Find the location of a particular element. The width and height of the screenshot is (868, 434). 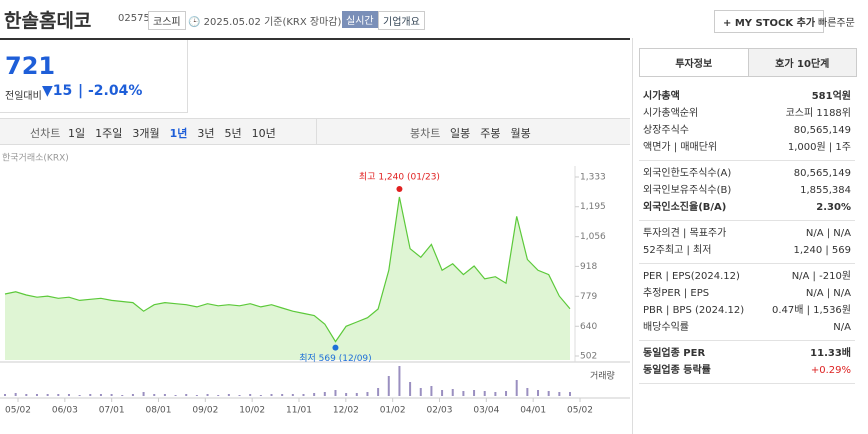

rate-value: -2.04% is located at coordinates (115, 91).